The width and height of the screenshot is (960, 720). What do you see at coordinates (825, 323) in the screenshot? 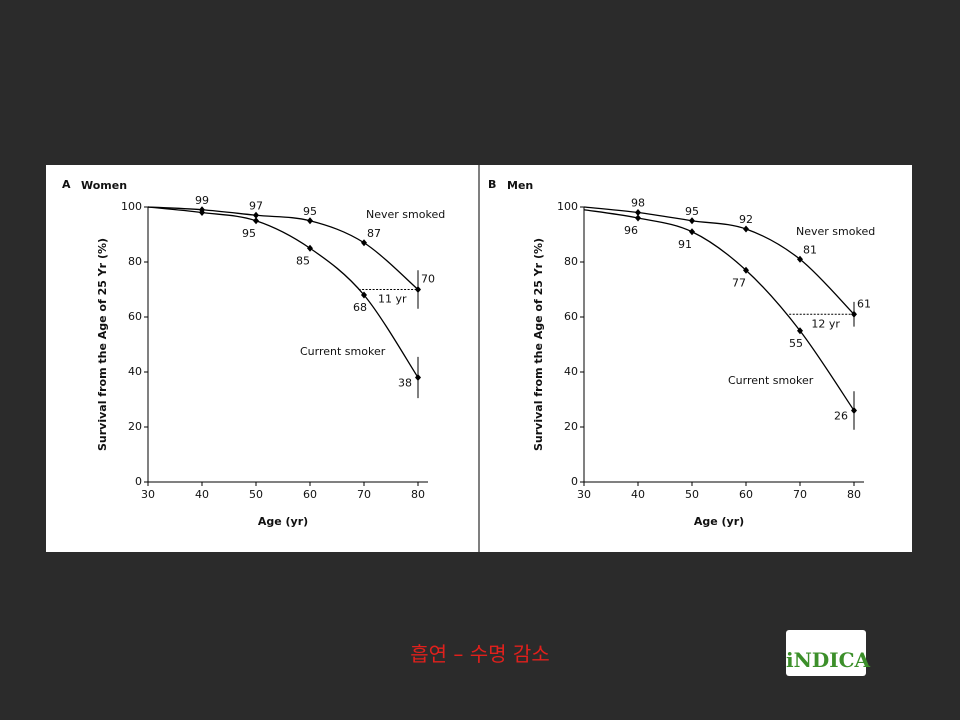
I see `gap-label: 12 yr` at bounding box center [825, 323].